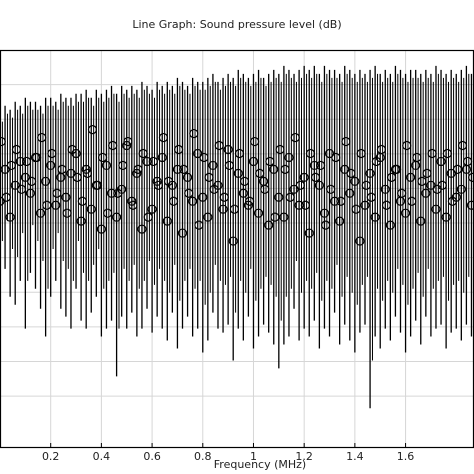 The image size is (474, 474). What do you see at coordinates (228, 453) in the screenshot?
I see `x-axis-ticks: 0.2 0.4 0.6 0.8 1 1.2 1.4 1.6` at bounding box center [228, 453].